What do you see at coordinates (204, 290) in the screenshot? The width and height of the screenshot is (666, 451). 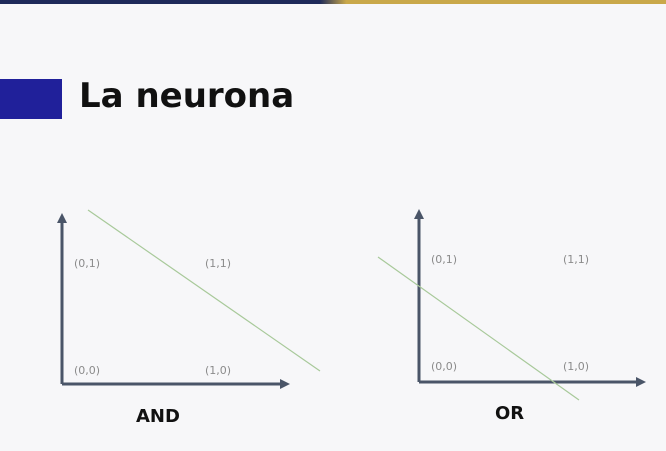 I see `and-decision-boundary` at bounding box center [204, 290].